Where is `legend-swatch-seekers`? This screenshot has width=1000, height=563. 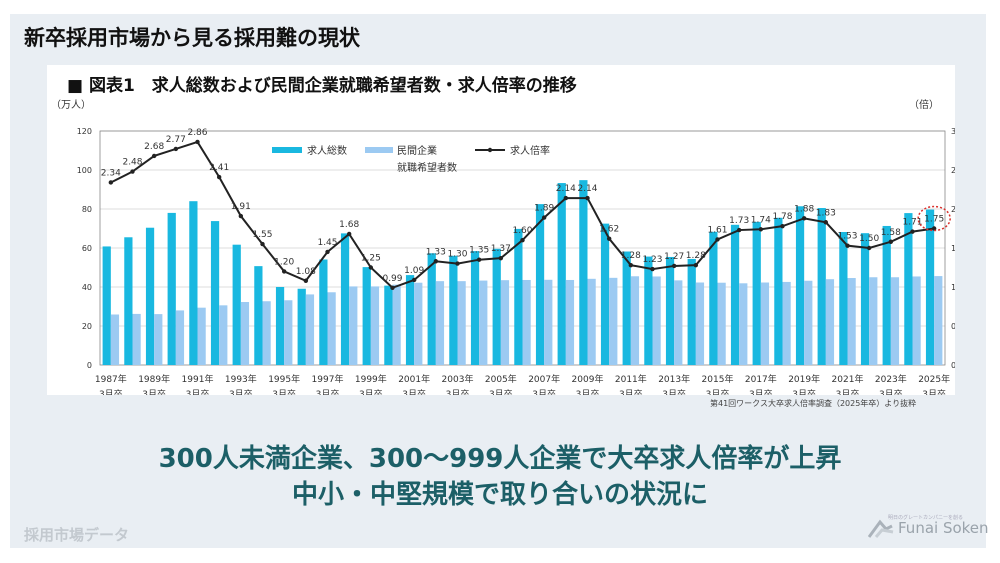
legend-swatch-seekers is located at coordinates (379, 150).